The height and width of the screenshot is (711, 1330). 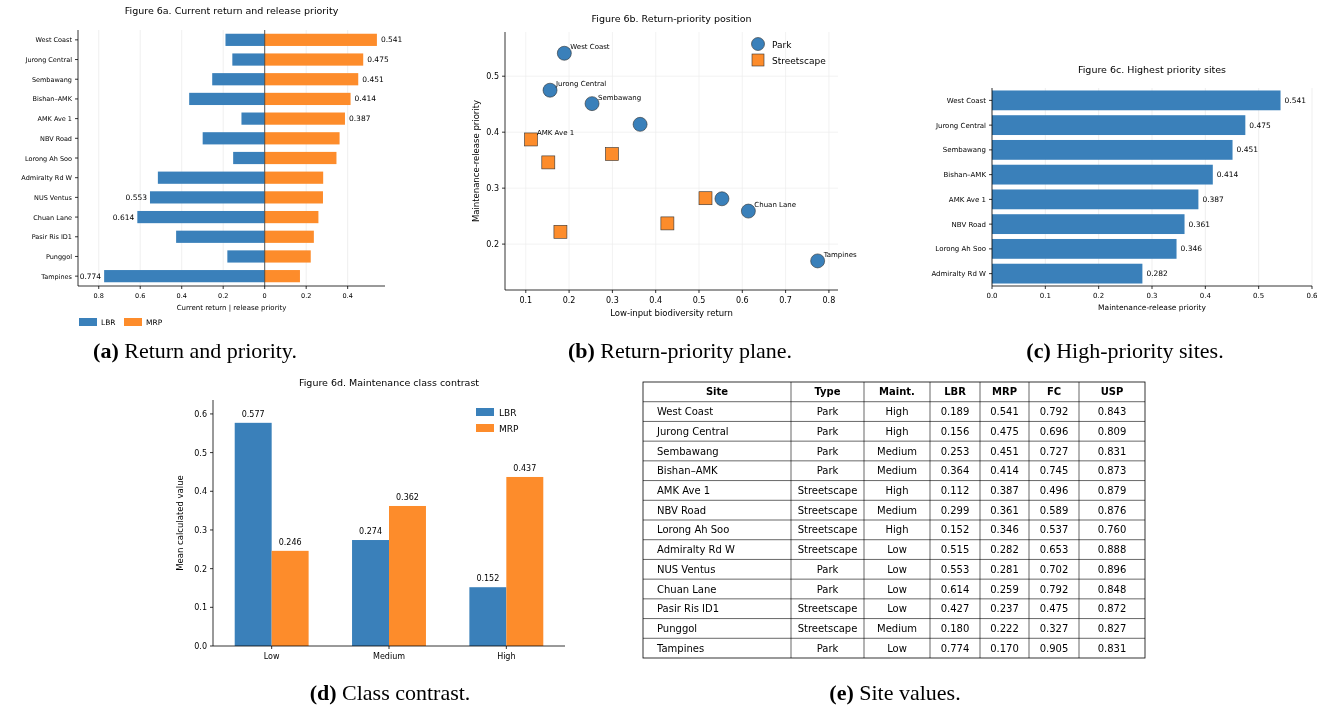 I want to click on text: Low, so click(x=897, y=550).